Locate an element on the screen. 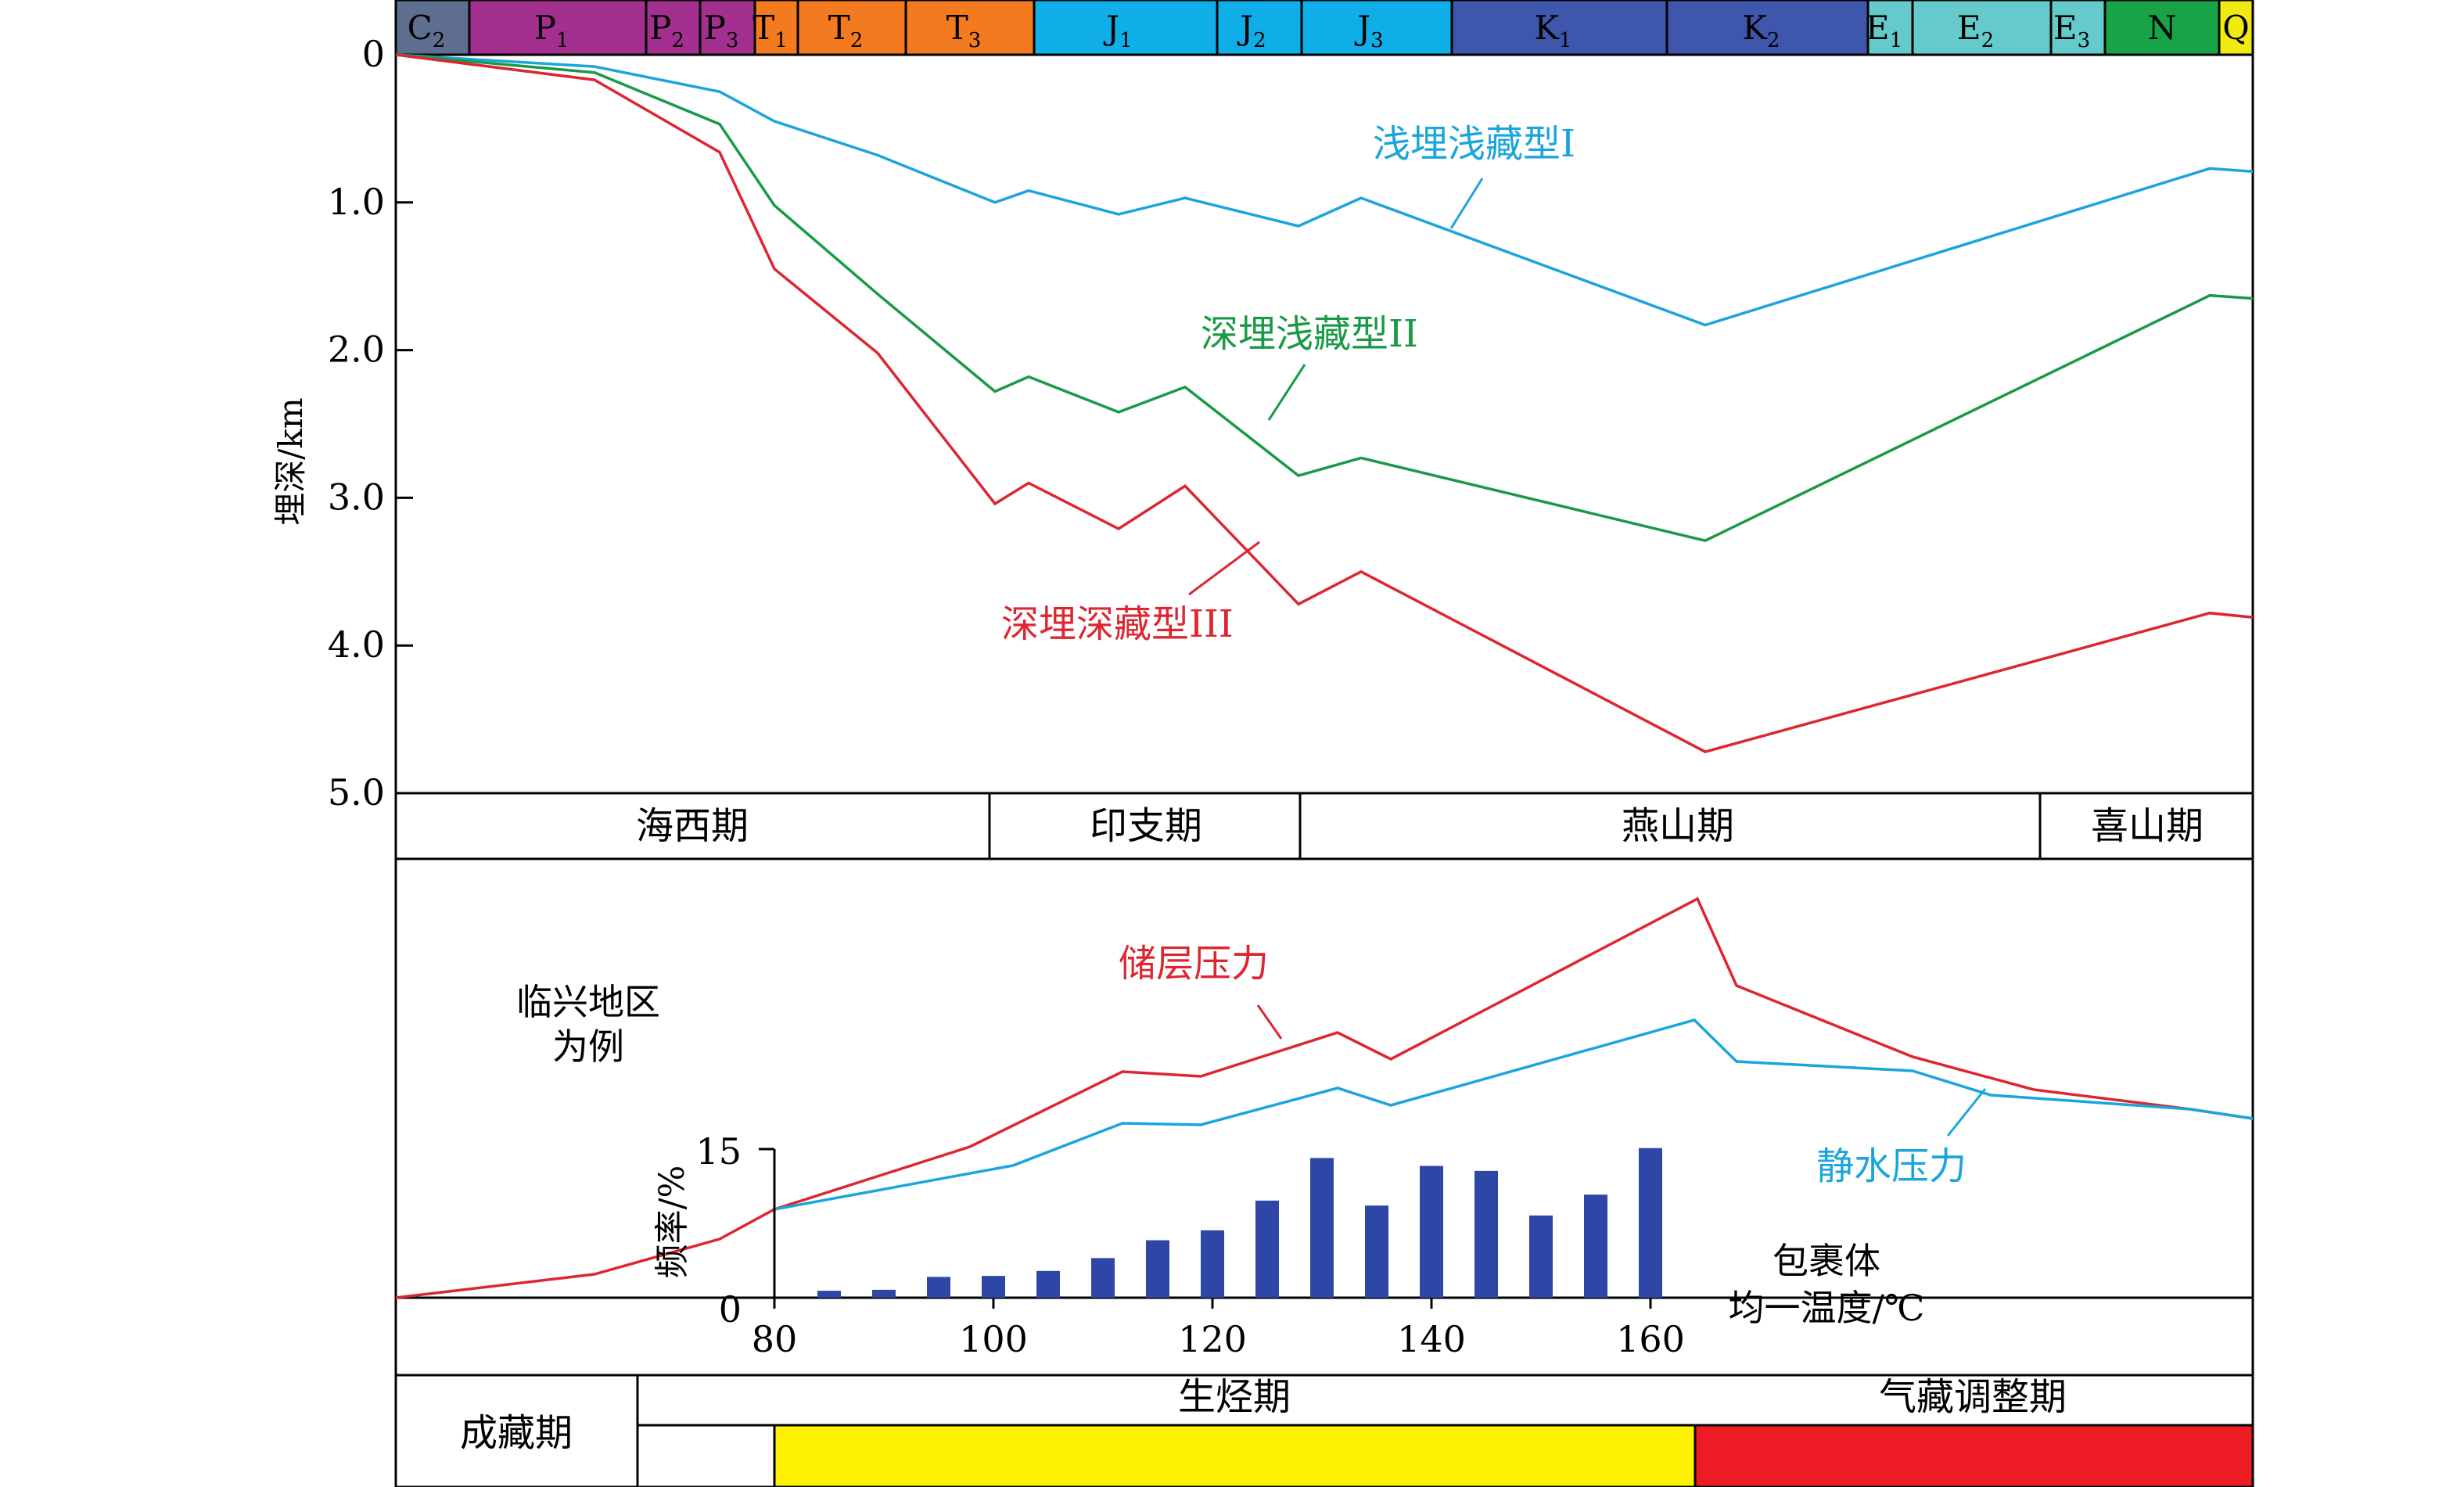  depth-tick-label: 3.0 is located at coordinates (356, 497).